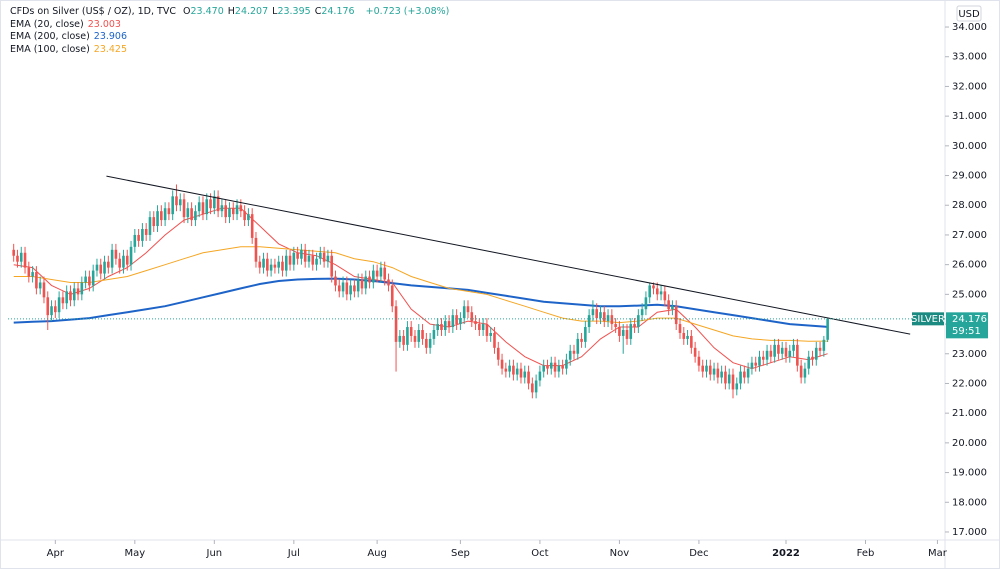 This screenshot has height=569, width=1000. Describe the element at coordinates (231, 11) in the screenshot. I see `ohlc-label: H` at that location.